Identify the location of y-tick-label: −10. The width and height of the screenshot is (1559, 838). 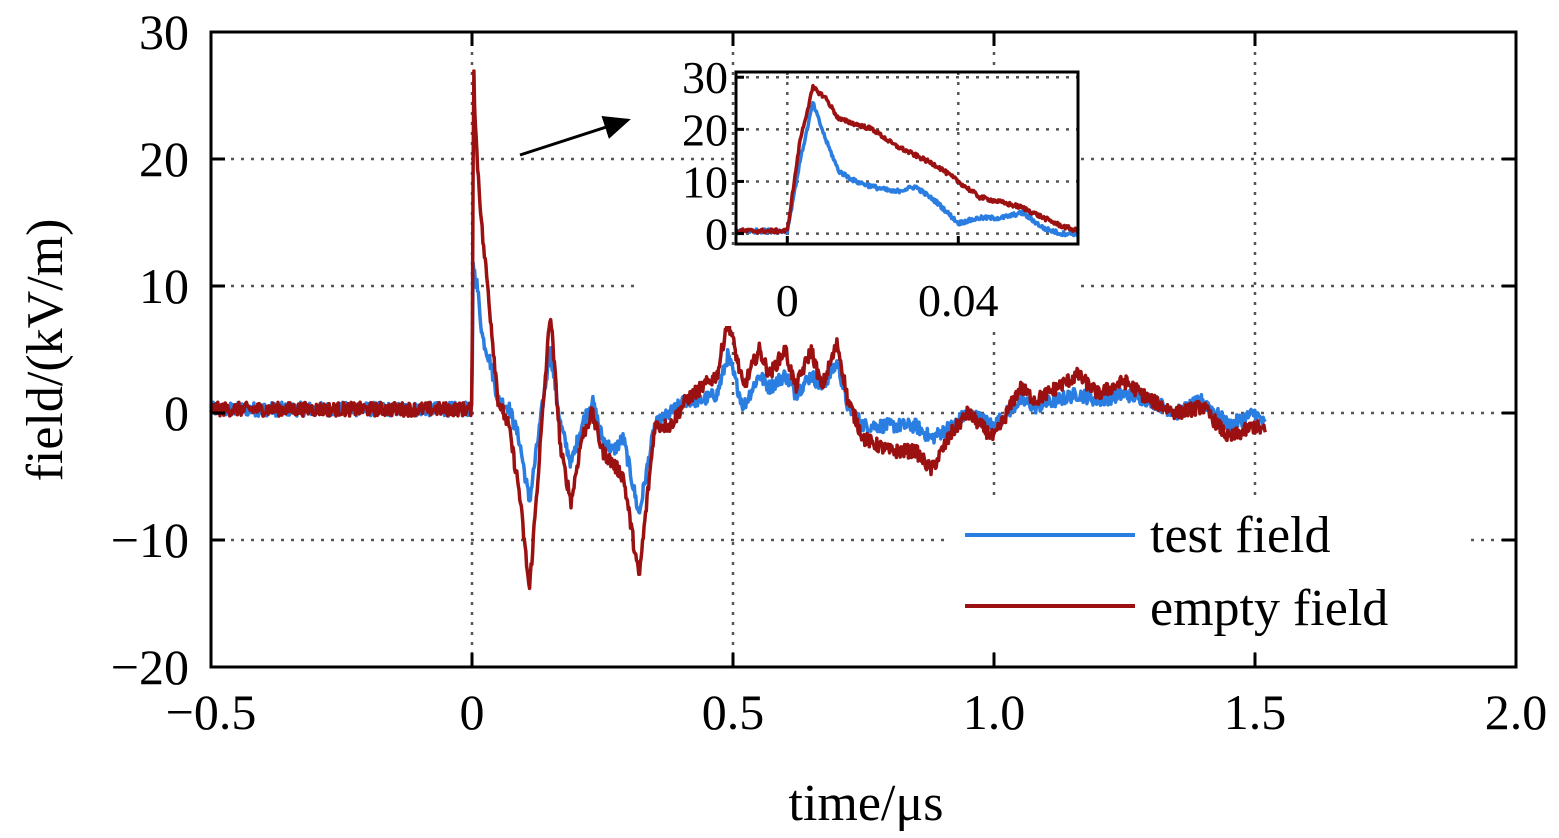
(150, 540).